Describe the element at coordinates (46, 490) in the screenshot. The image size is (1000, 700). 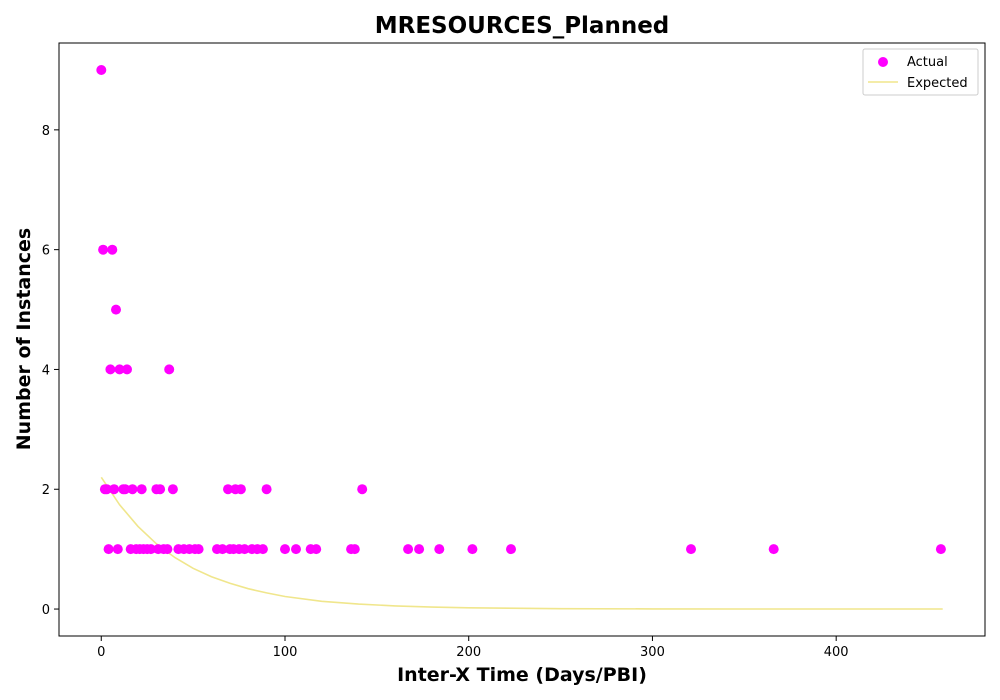
I see `y-tick-label: 2` at that location.